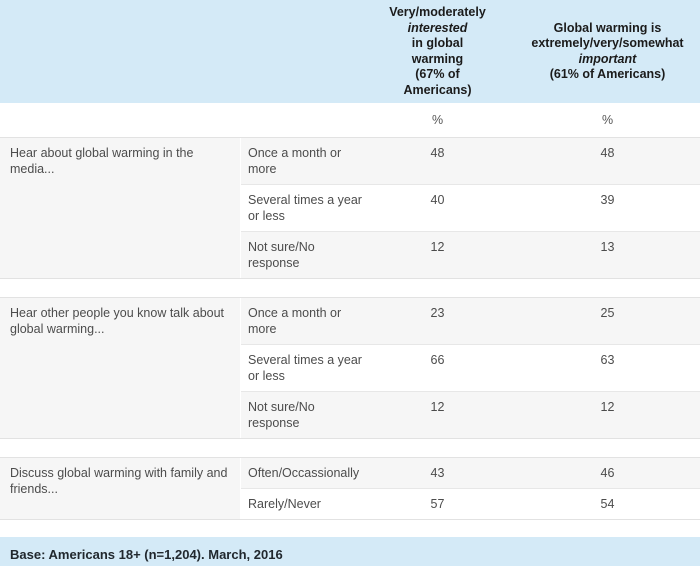 The width and height of the screenshot is (700, 566). I want to click on table-row: Several times a year or less 66 63, so click(470, 367).